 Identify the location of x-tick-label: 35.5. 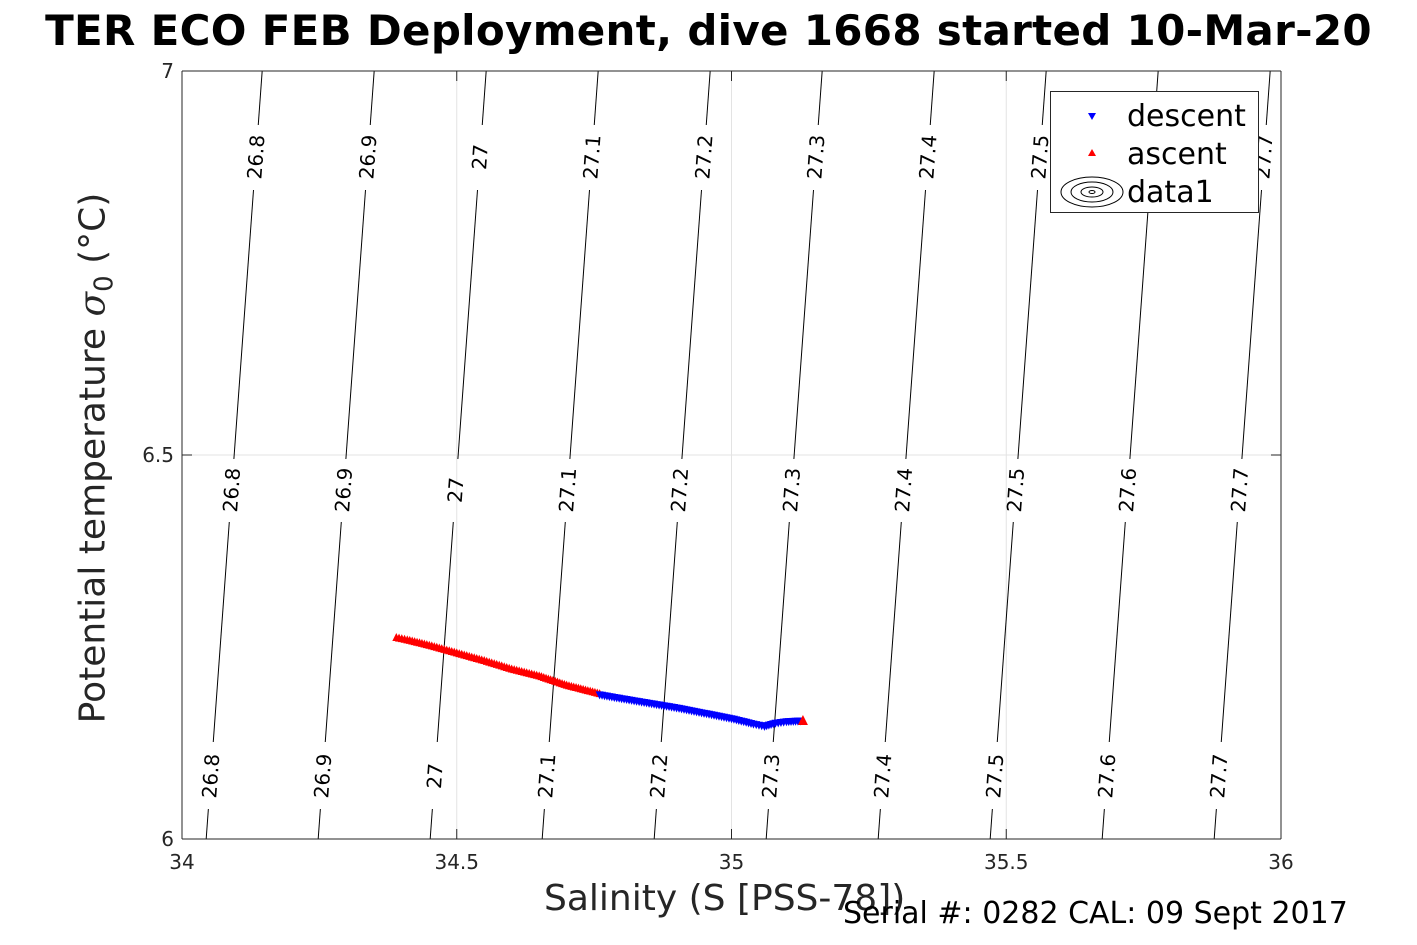
(1006, 862).